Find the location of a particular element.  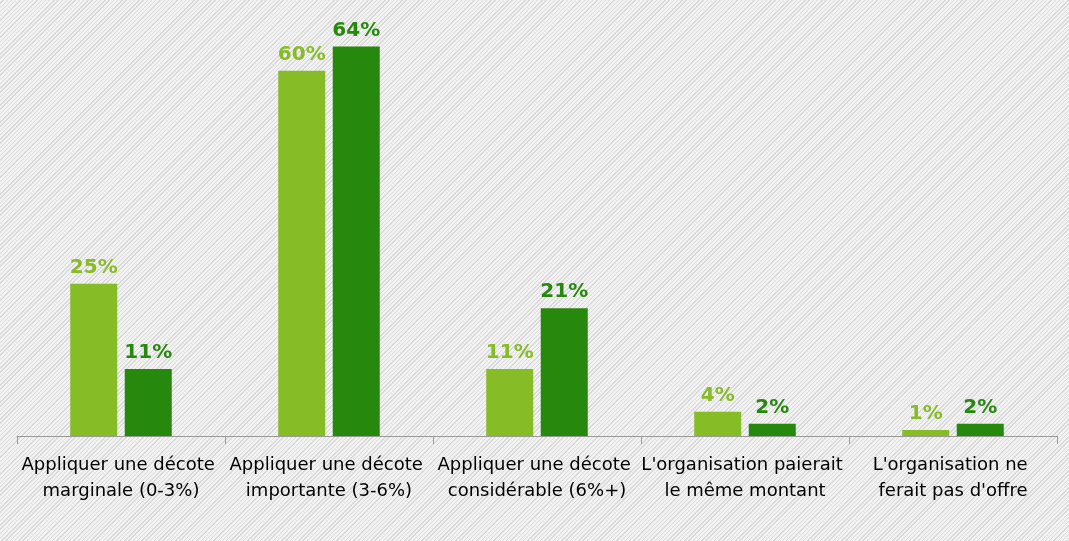

data-label: 1% is located at coordinates (925, 411).